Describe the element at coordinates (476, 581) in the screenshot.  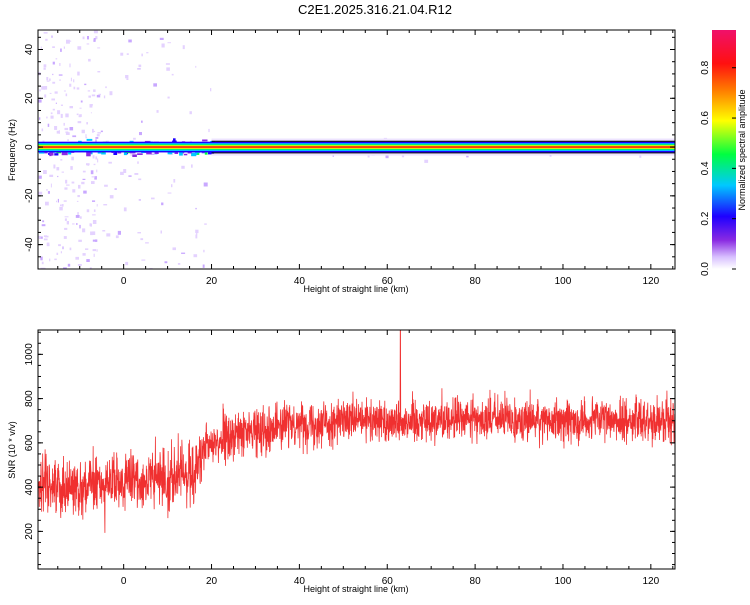
I see `x-tick-label: 80` at that location.